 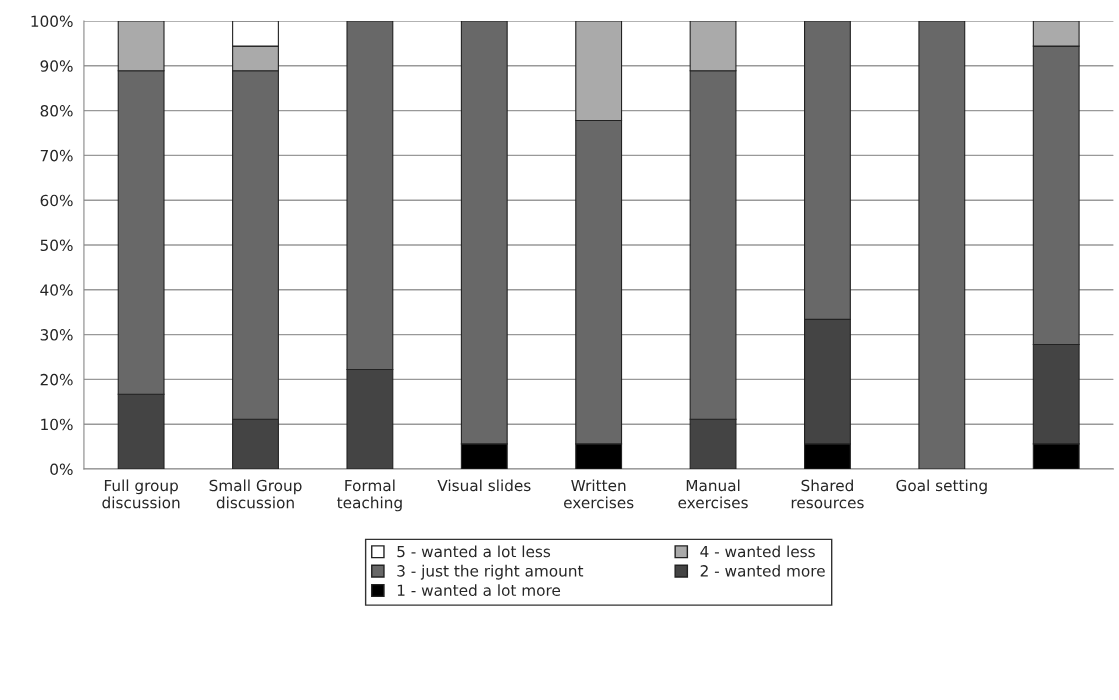 What do you see at coordinates (57, 424) in the screenshot?
I see `y-tick-label: 10%` at bounding box center [57, 424].